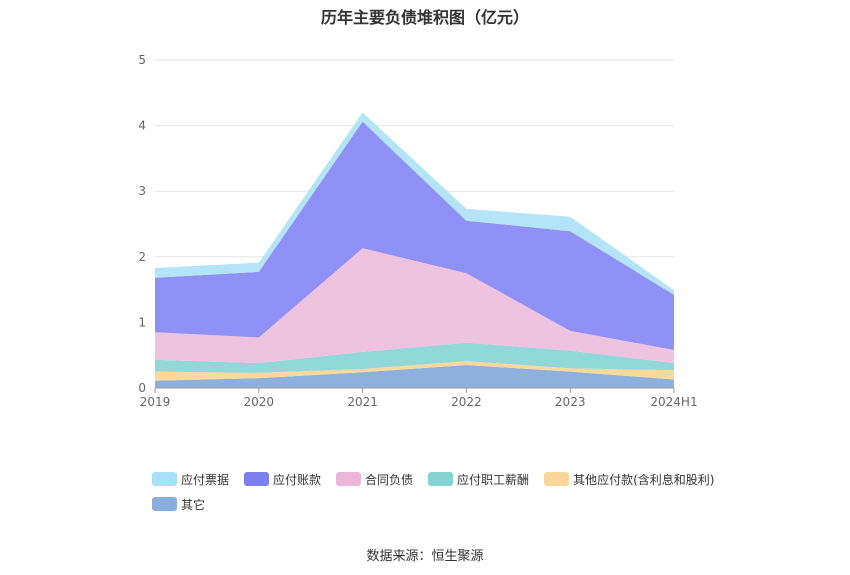 This screenshot has width=850, height=575. I want to click on area-series-合同负债: 合同负债, so click(414, 306).